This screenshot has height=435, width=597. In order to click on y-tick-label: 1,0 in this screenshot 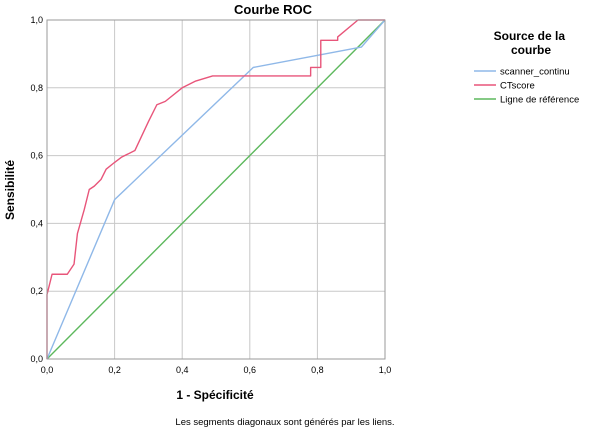, I will do `click(36, 20)`.